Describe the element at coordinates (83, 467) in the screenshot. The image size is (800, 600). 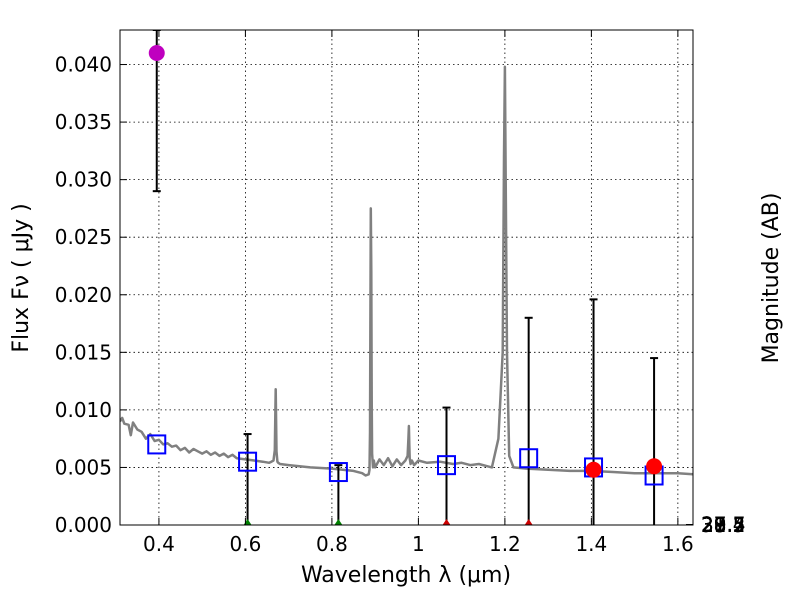
I see `y-tick-label: 0.005` at that location.